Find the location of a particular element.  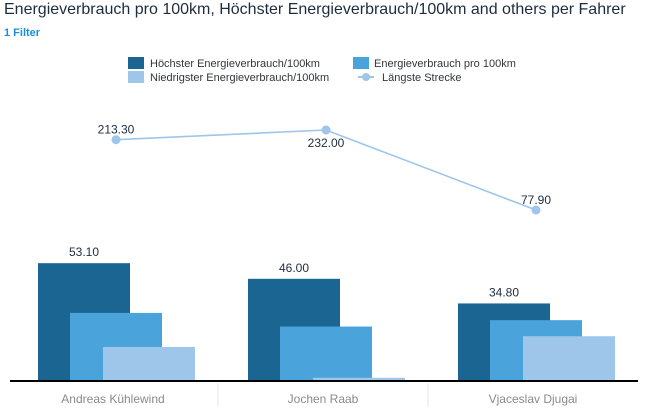

legend-label-niedrigster: Niedrigster Energieverbrauch/100km is located at coordinates (239, 78).